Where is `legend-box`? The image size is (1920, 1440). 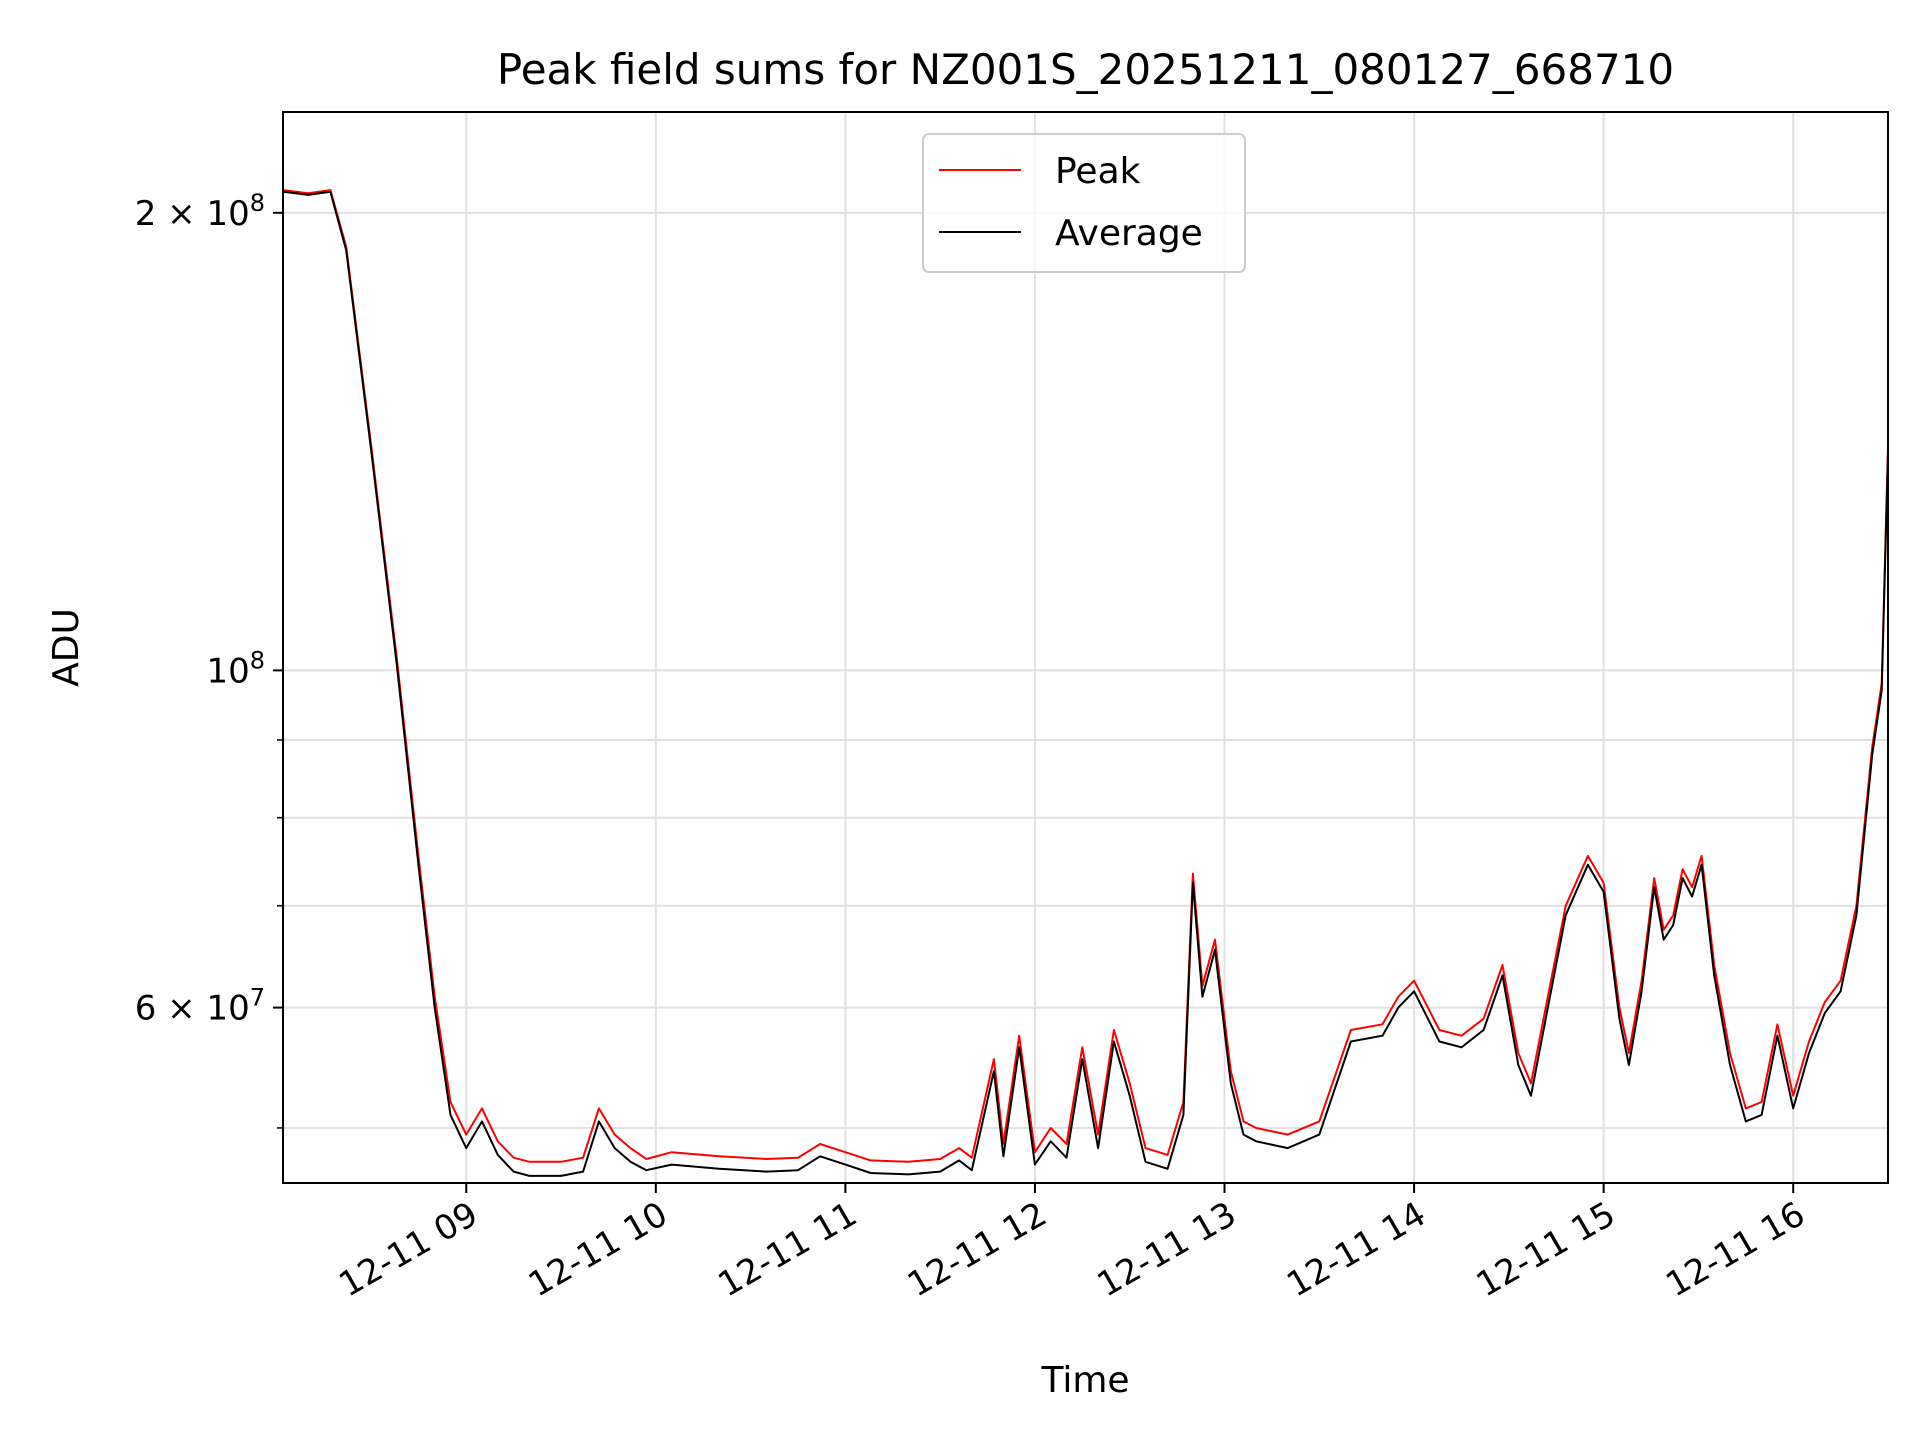 legend-box is located at coordinates (1084, 203).